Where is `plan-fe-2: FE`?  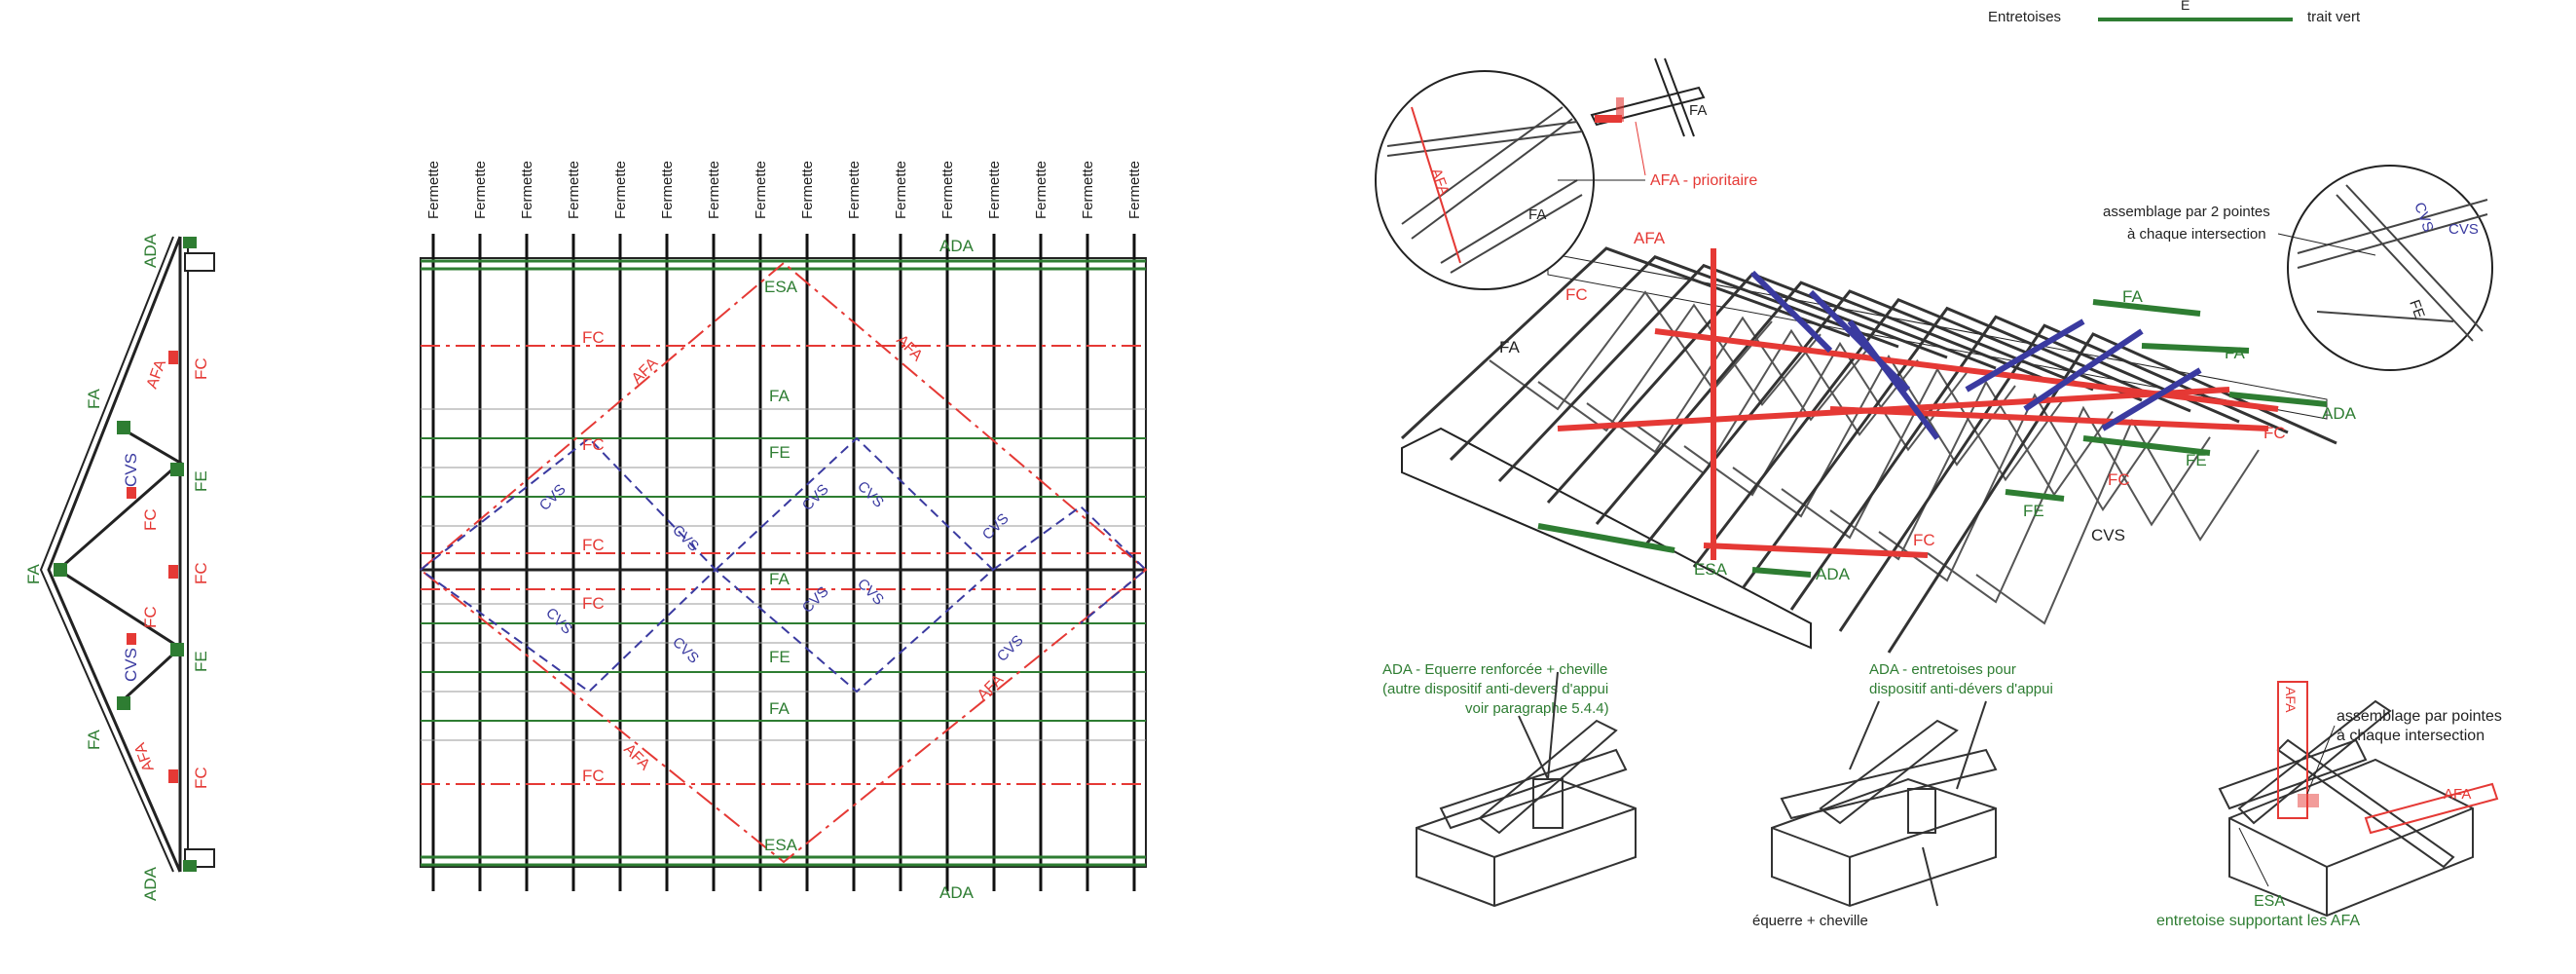 plan-fe-2: FE is located at coordinates (780, 657).